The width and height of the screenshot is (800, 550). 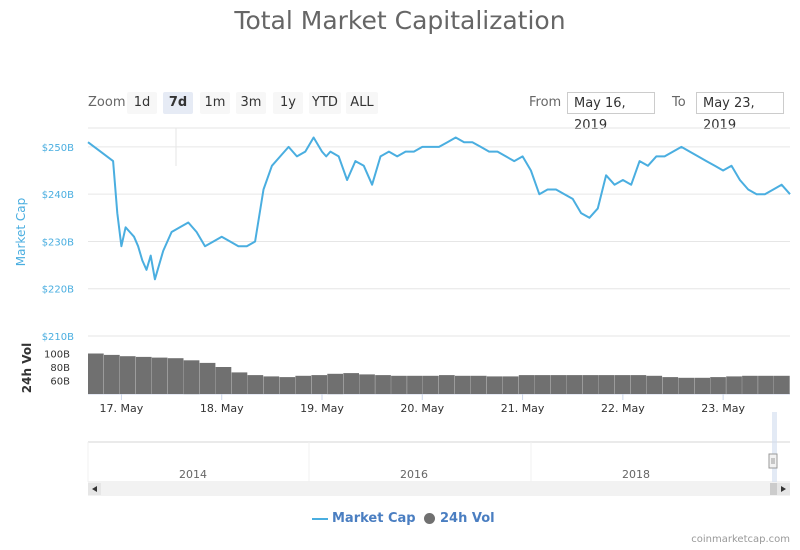 I want to click on x-tick-label: 22. May, so click(x=623, y=408).